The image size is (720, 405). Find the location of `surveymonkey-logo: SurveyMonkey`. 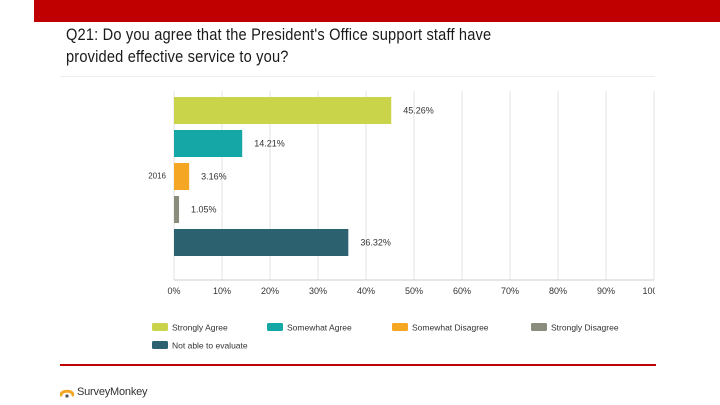

surveymonkey-logo: SurveyMonkey is located at coordinates (103, 392).